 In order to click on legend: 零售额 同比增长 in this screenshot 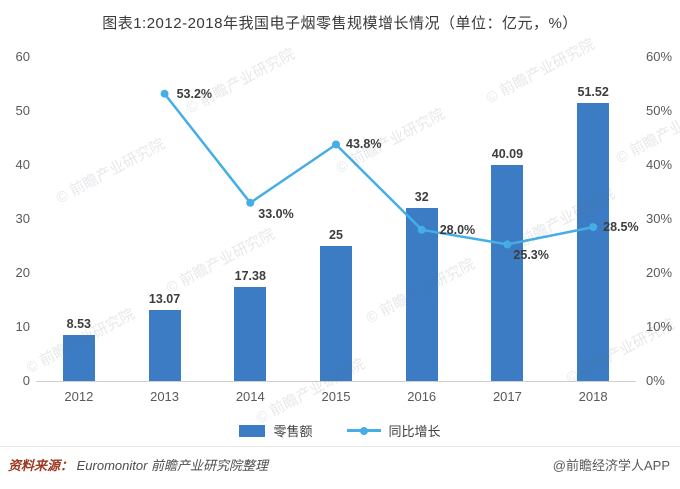, I will do `click(340, 430)`.